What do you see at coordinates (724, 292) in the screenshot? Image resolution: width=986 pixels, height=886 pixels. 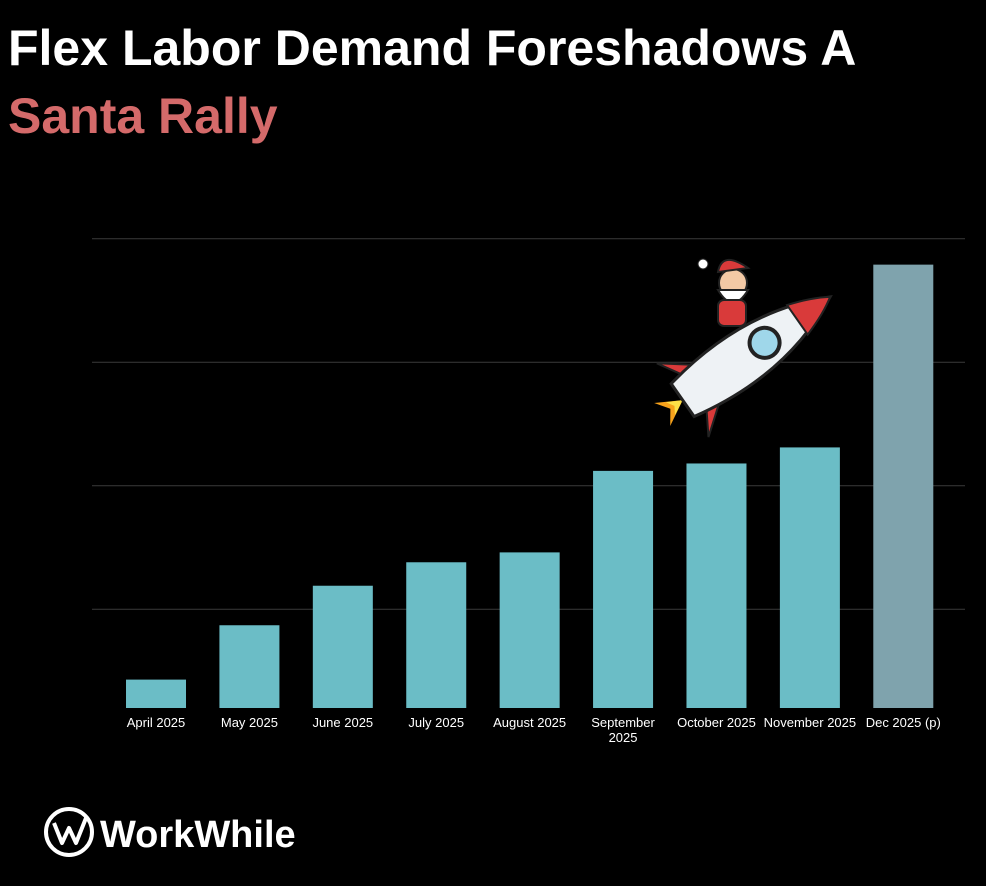 I see `santa-illustration` at bounding box center [724, 292].